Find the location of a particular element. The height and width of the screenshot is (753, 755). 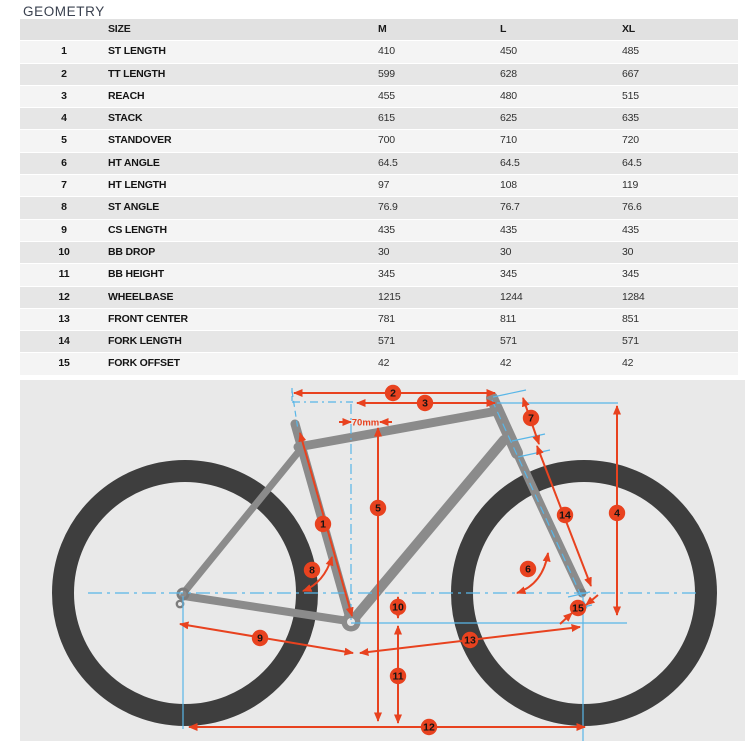

row-label: STACK is located at coordinates (125, 118).